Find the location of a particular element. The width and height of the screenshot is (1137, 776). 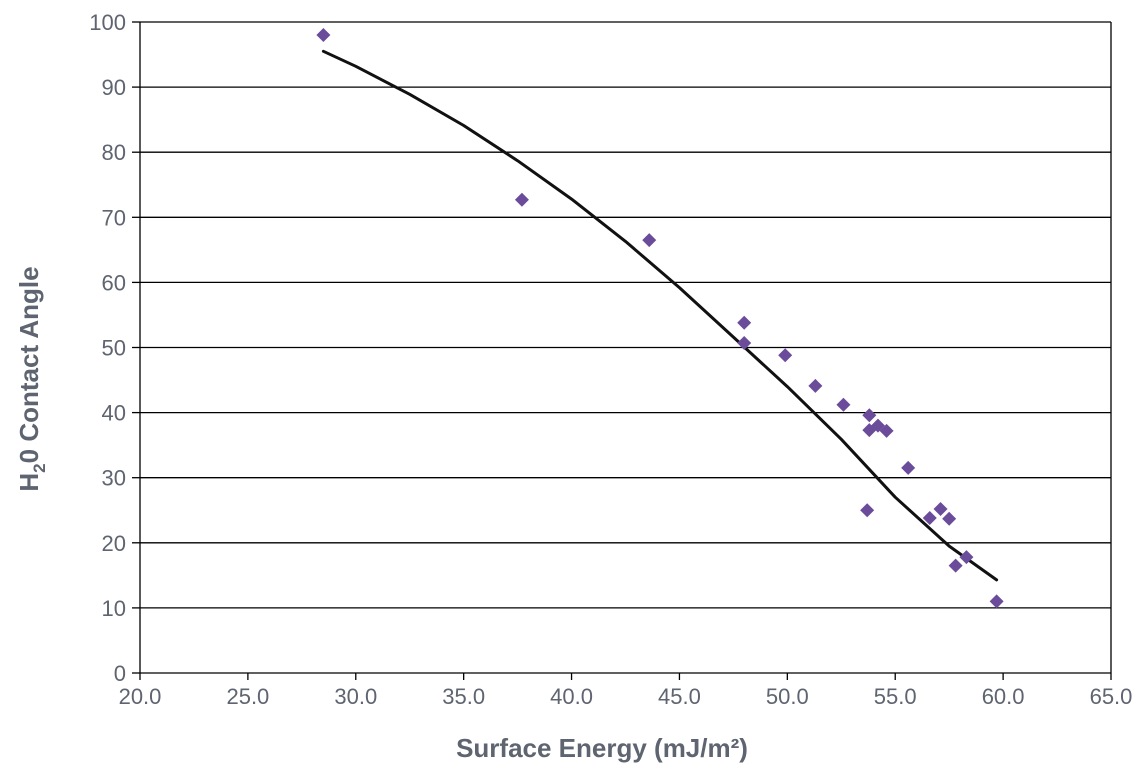

y-tick-label: 100 is located at coordinates (107, 22).